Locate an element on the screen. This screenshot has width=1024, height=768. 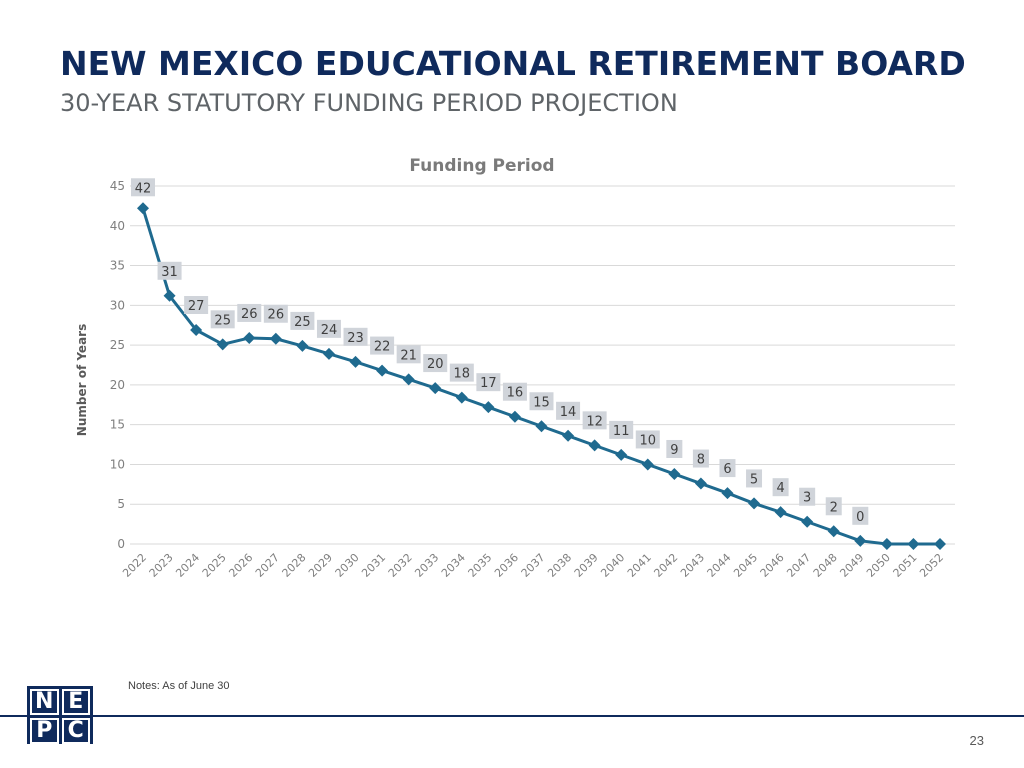
x-tick-label: 2024 is located at coordinates (187, 565).